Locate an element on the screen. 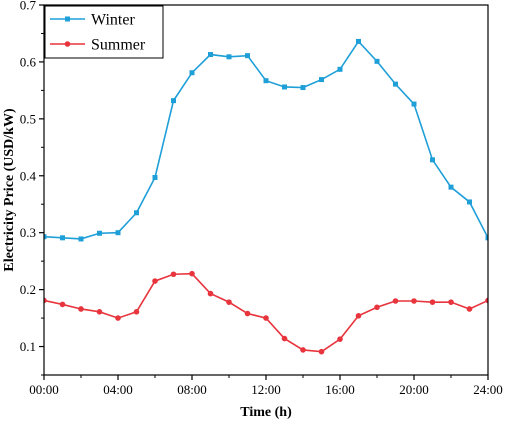  y-tick-label: 0.7 is located at coordinates (28, 6).